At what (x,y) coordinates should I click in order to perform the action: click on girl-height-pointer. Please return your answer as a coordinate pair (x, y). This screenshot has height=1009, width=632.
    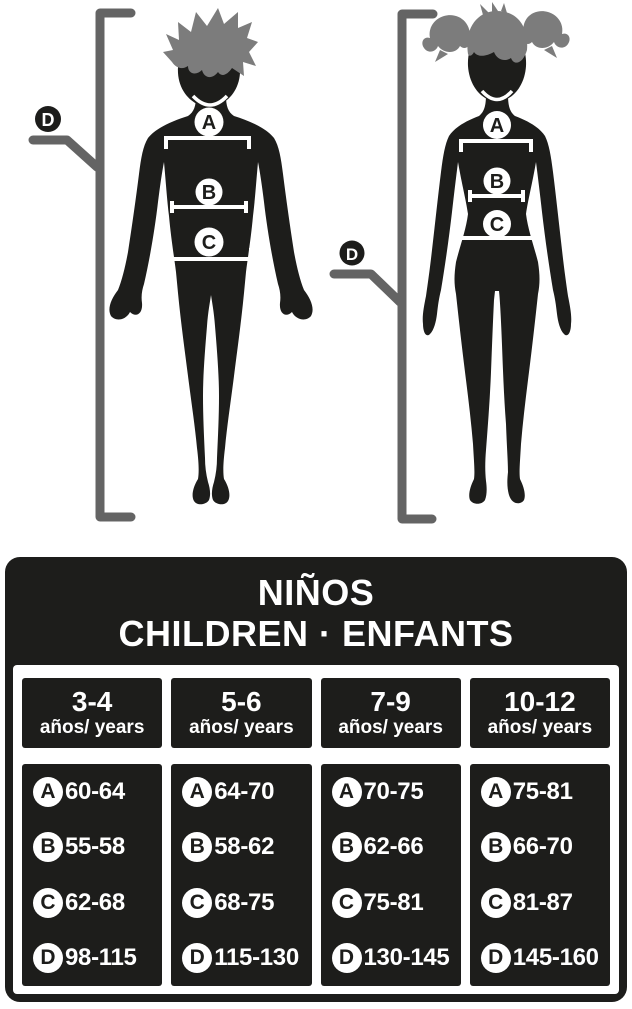
    Looking at the image, I should click on (367, 288).